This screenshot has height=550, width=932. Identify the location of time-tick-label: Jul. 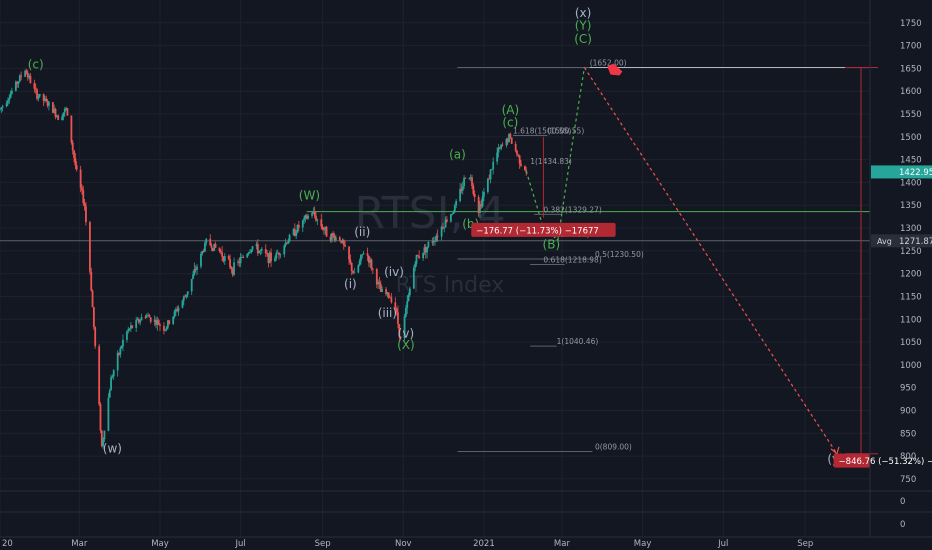
(240, 544).